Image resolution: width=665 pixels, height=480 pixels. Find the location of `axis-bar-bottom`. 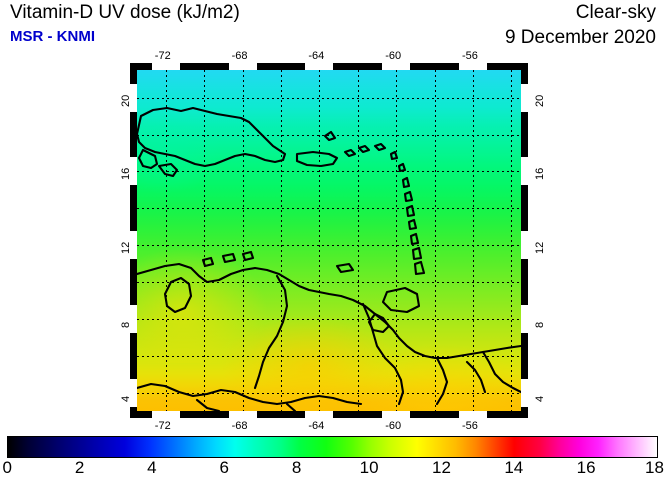

axis-bar-bottom is located at coordinates (329, 414).